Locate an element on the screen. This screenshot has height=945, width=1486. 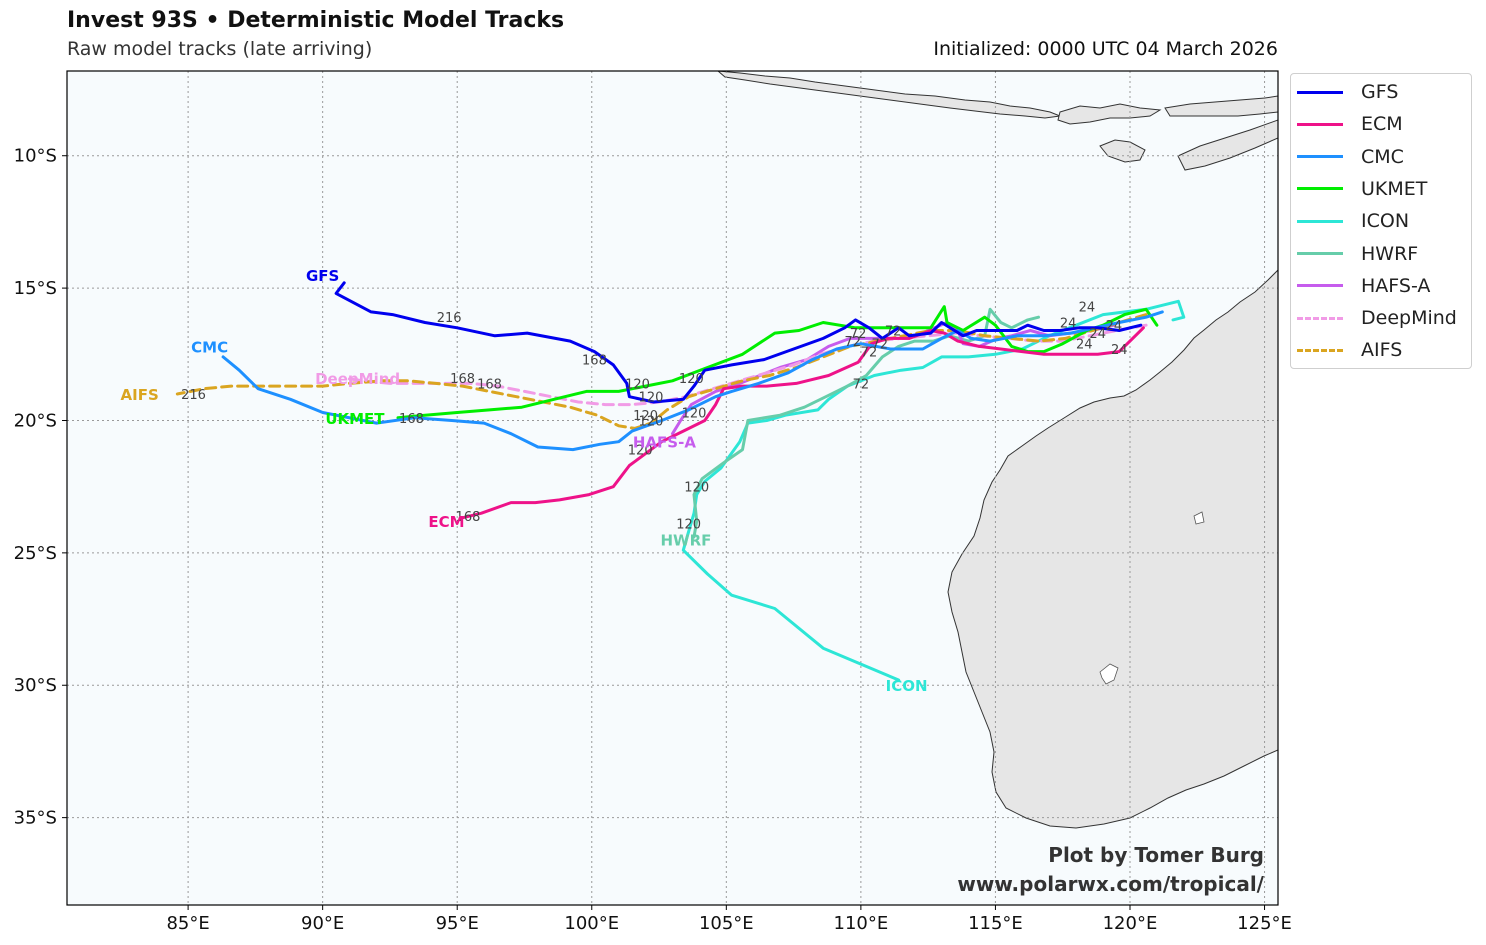
lat-axis: 10°S 15°S 20°S 25°S 30°S 35°S is located at coordinates (40, 487).